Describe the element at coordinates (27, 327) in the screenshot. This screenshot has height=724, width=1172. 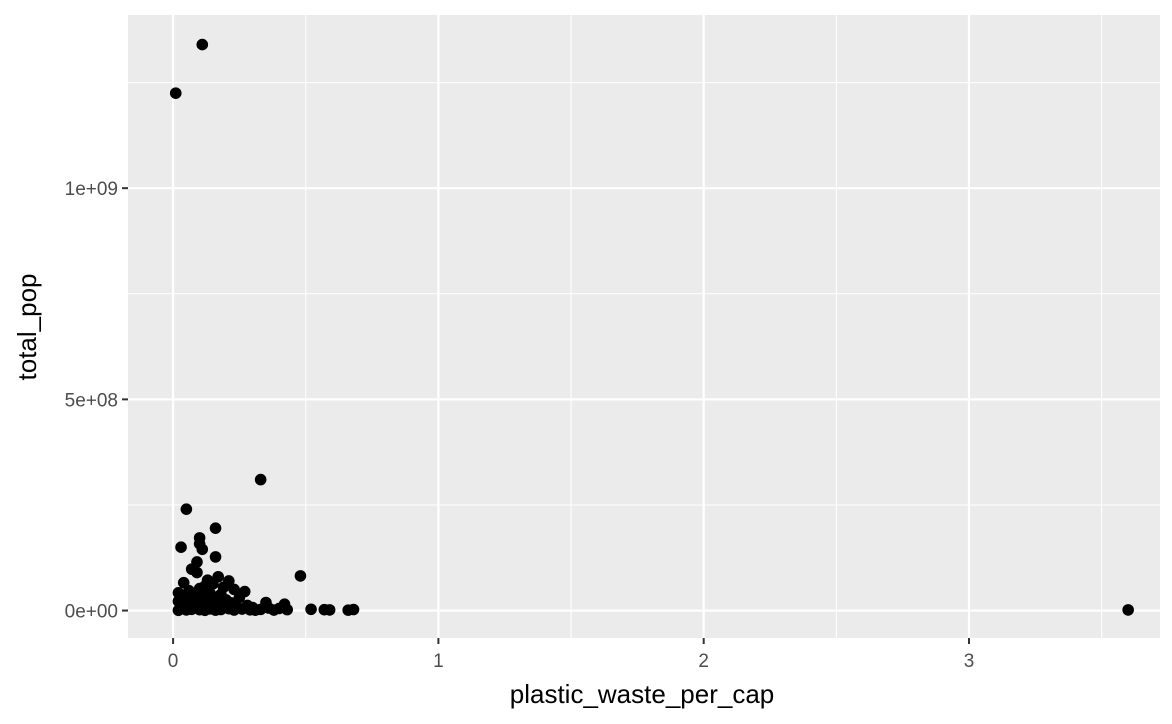
I see `y-axis-title: total_pop` at that location.